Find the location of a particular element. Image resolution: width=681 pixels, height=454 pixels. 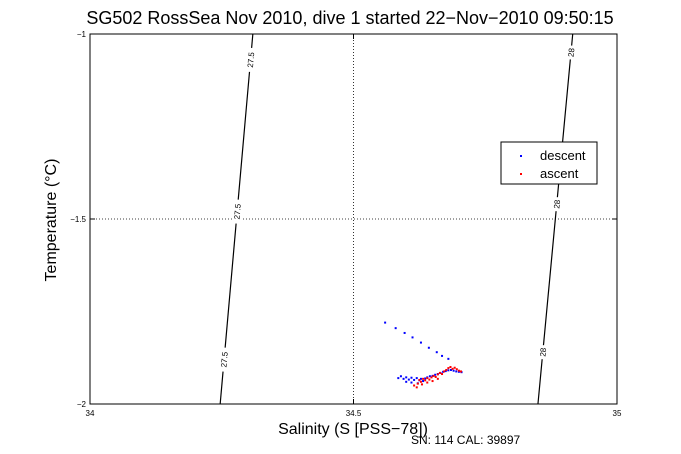

data-points is located at coordinates (423, 355).